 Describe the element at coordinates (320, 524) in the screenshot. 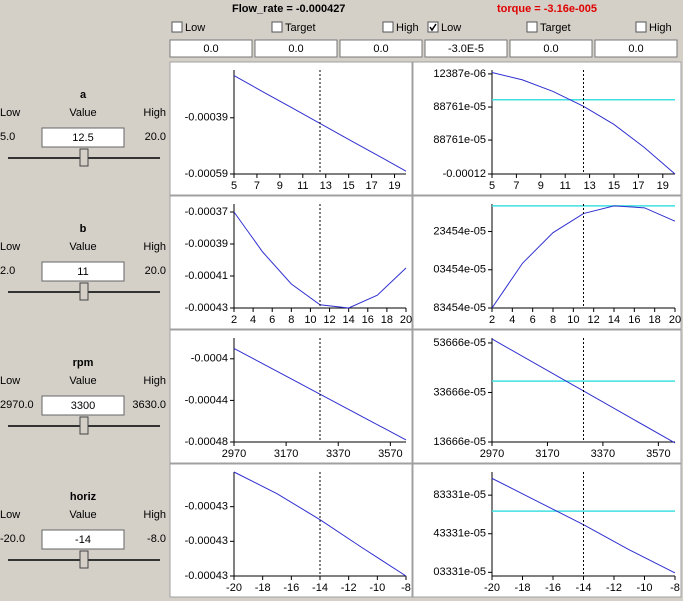

I see `response-curve` at that location.